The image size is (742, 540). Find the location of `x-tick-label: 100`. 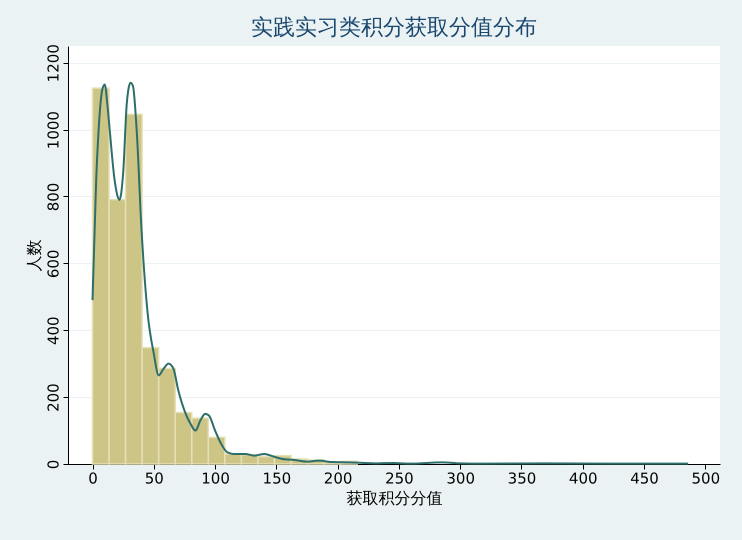

x-tick-label: 100 is located at coordinates (215, 479).